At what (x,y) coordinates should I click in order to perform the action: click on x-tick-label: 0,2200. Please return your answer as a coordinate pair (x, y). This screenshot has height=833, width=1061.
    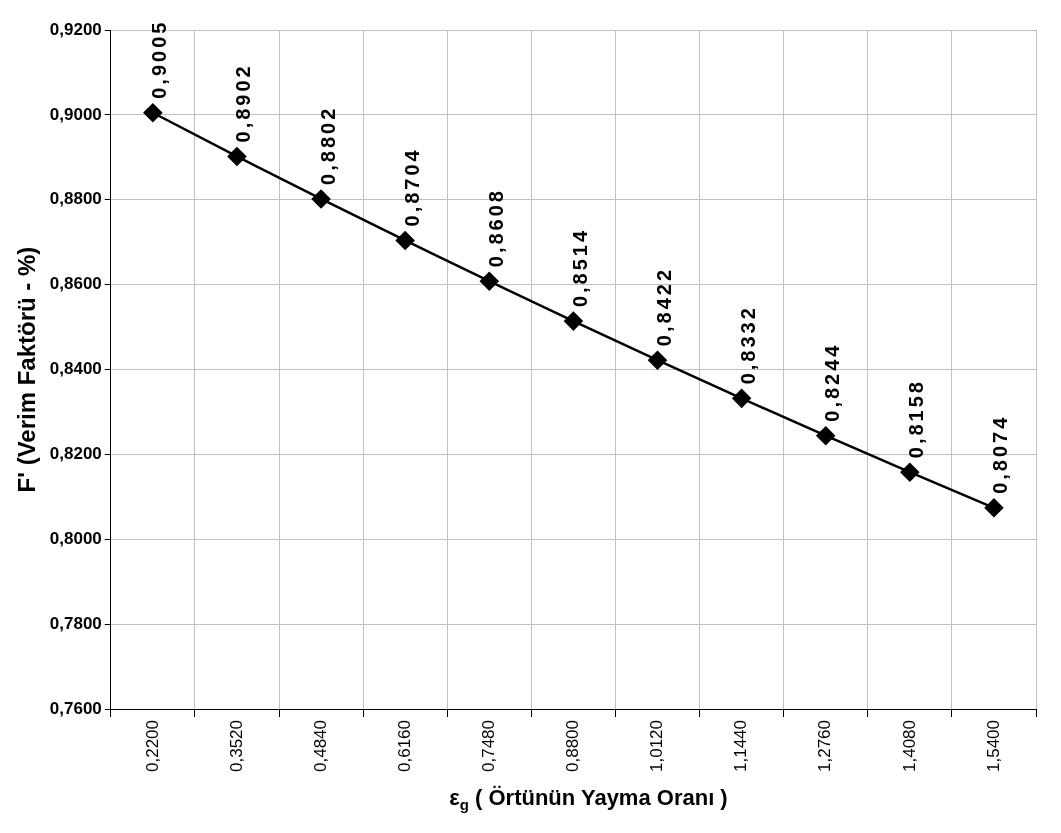
    Looking at the image, I should click on (152, 746).